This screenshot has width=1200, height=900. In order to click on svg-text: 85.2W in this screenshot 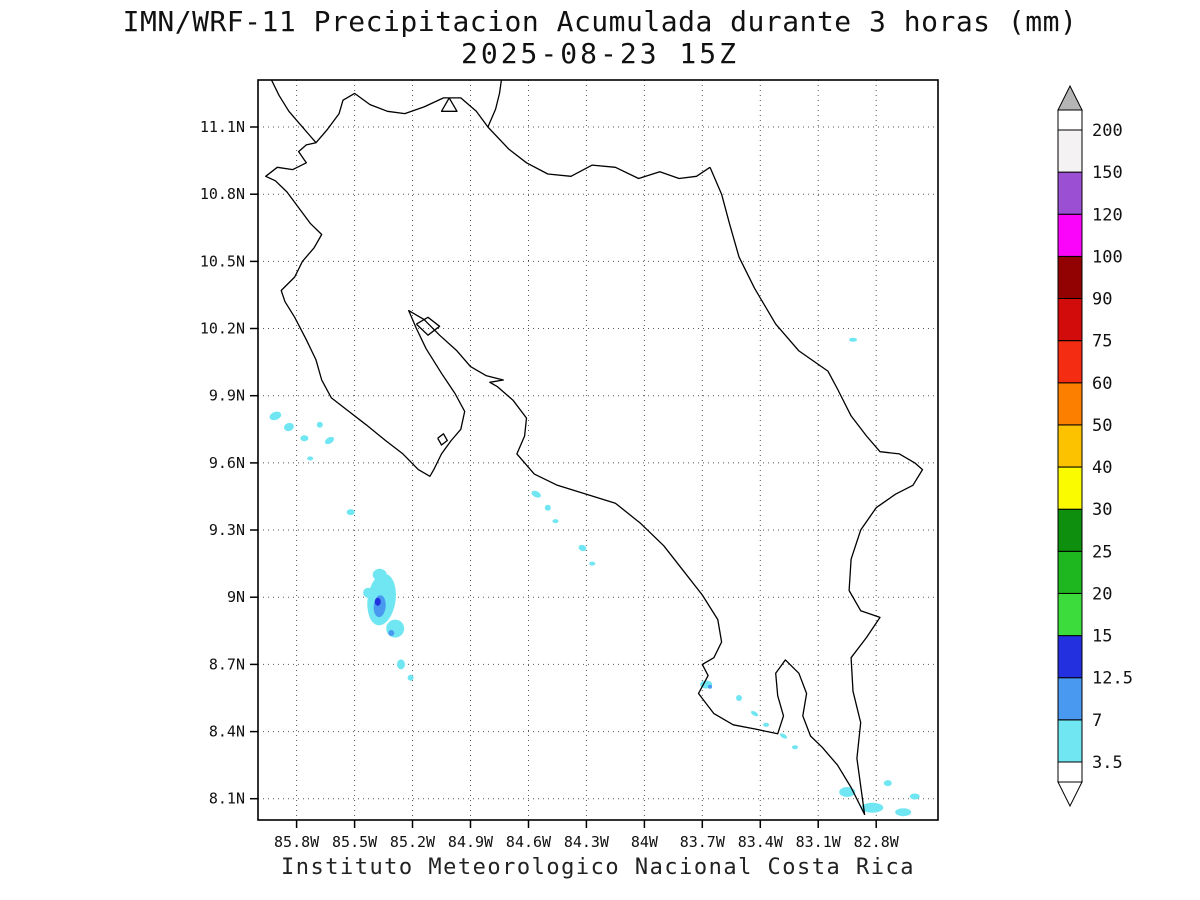, I will do `click(413, 842)`.